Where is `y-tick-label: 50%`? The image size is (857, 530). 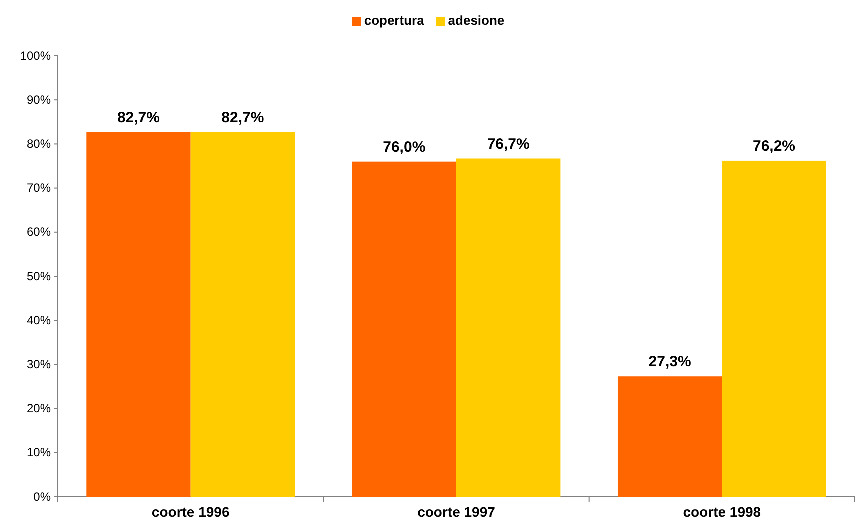 y-tick-label: 50% is located at coordinates (39, 276).